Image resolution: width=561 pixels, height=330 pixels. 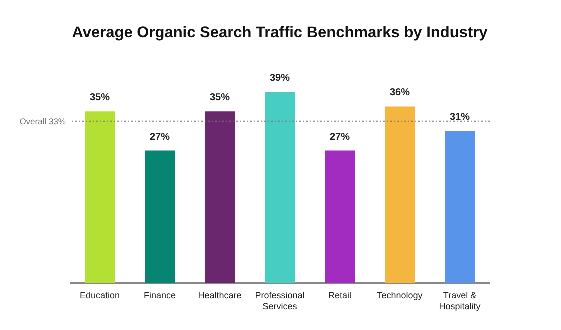 I want to click on chart-title: Average Organic Search Traffic Benchmarks by Industry, so click(x=280, y=33).